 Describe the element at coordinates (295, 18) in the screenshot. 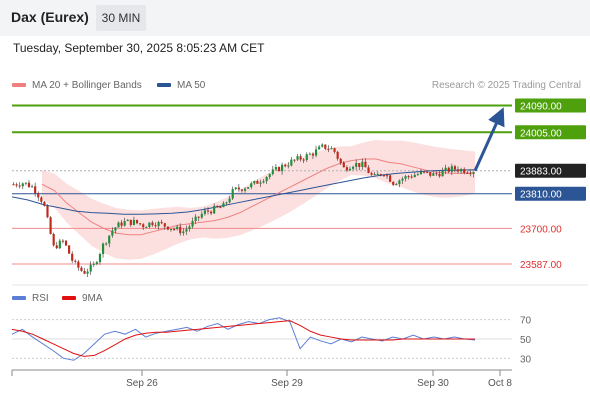

I see `chart-header: Dax (Eurex) 30 MIN` at that location.